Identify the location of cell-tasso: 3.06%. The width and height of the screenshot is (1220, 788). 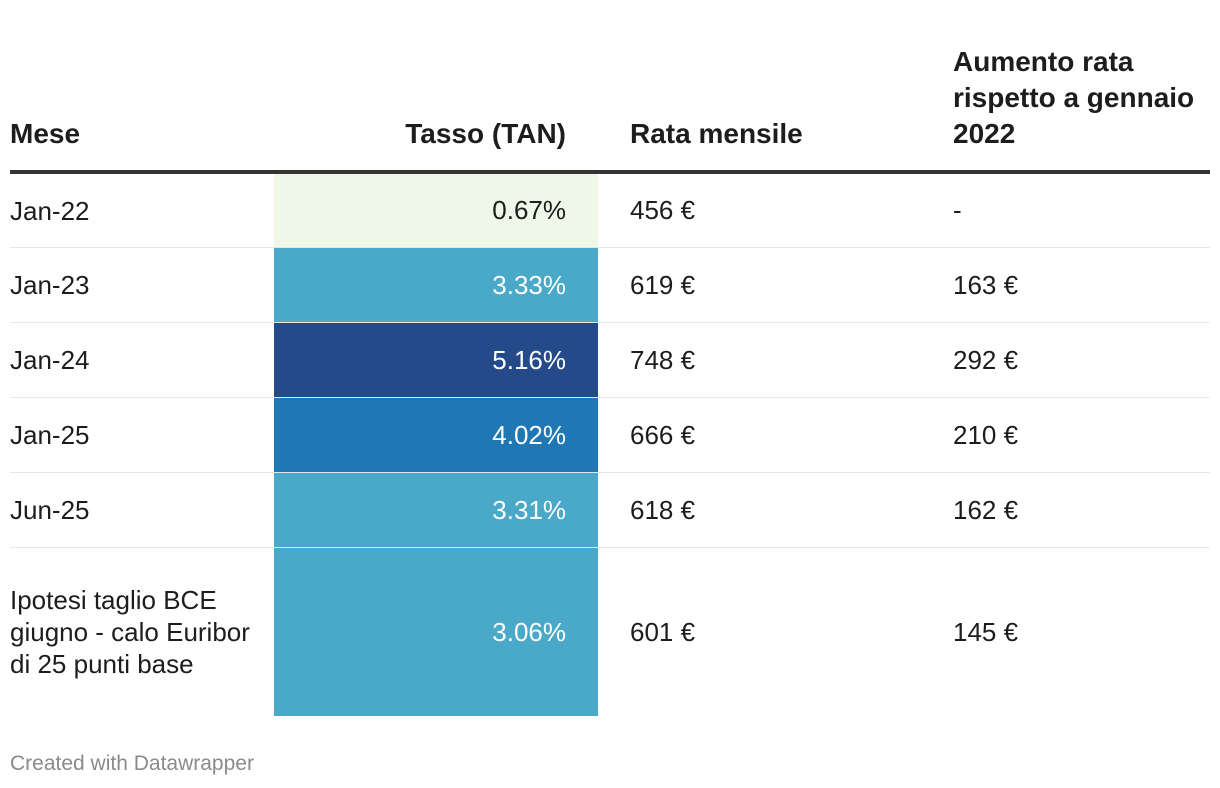
(436, 632).